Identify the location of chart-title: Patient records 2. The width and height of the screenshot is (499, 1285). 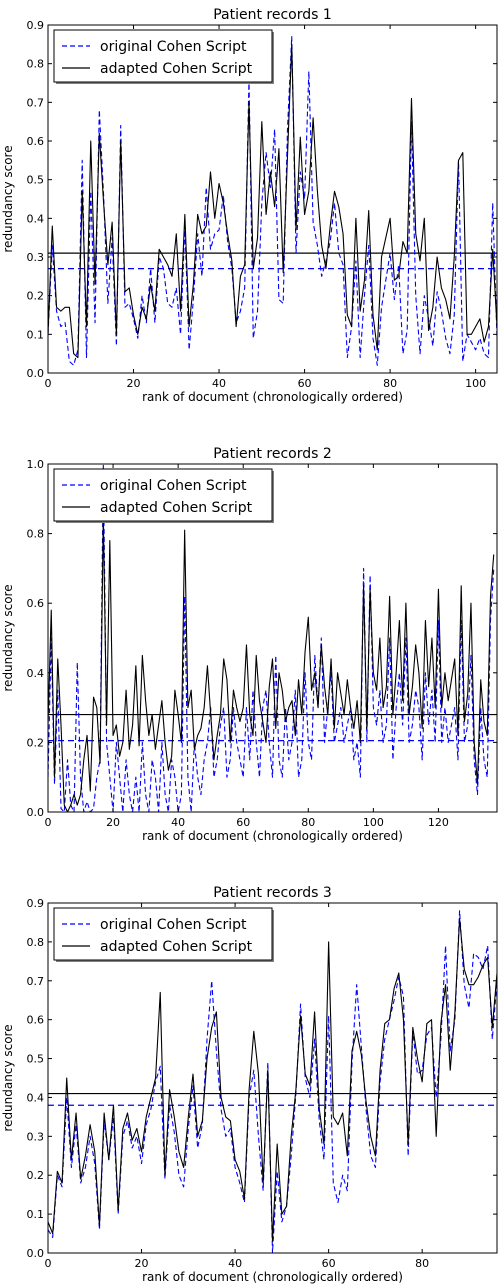
(272, 454).